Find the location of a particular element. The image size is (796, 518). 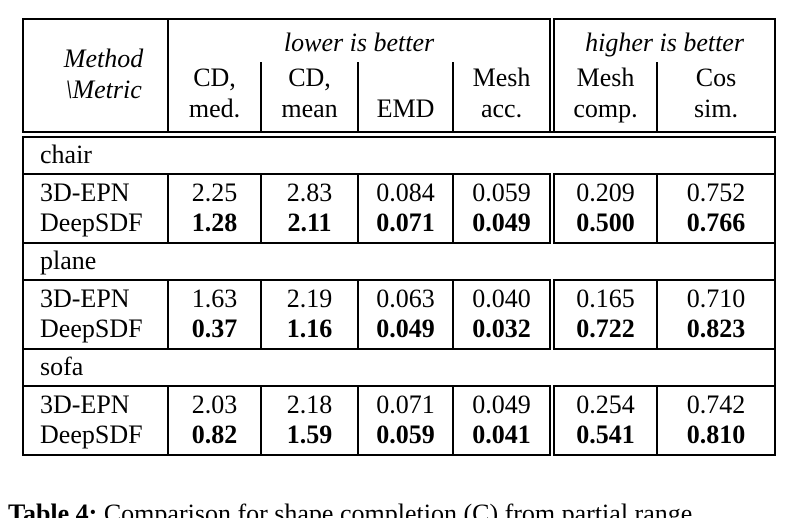

metric-value-cell: 0.752 is located at coordinates (716, 191).